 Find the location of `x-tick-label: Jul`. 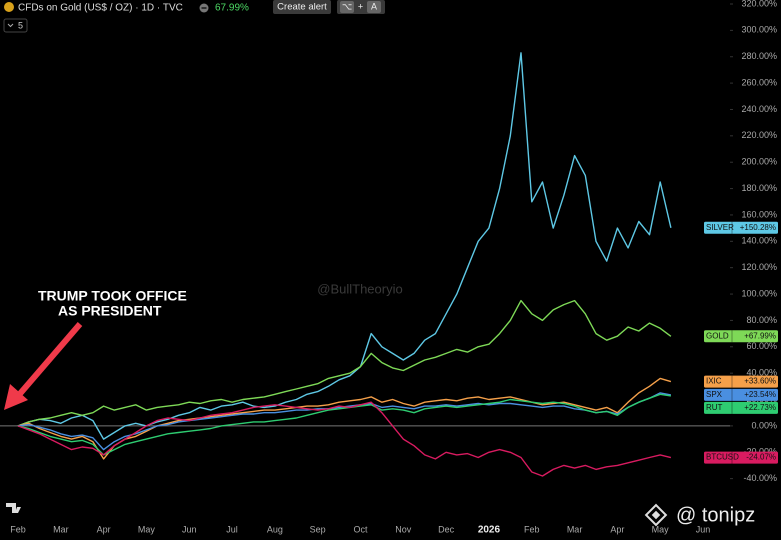

x-tick-label: Jul is located at coordinates (232, 529).